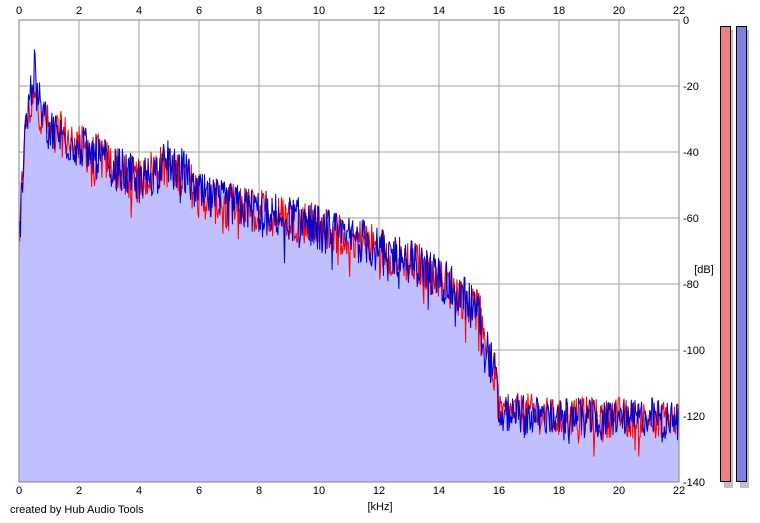 The width and height of the screenshot is (760, 523). What do you see at coordinates (559, 11) in the screenshot?
I see `x-tick-label-top: 18` at bounding box center [559, 11].